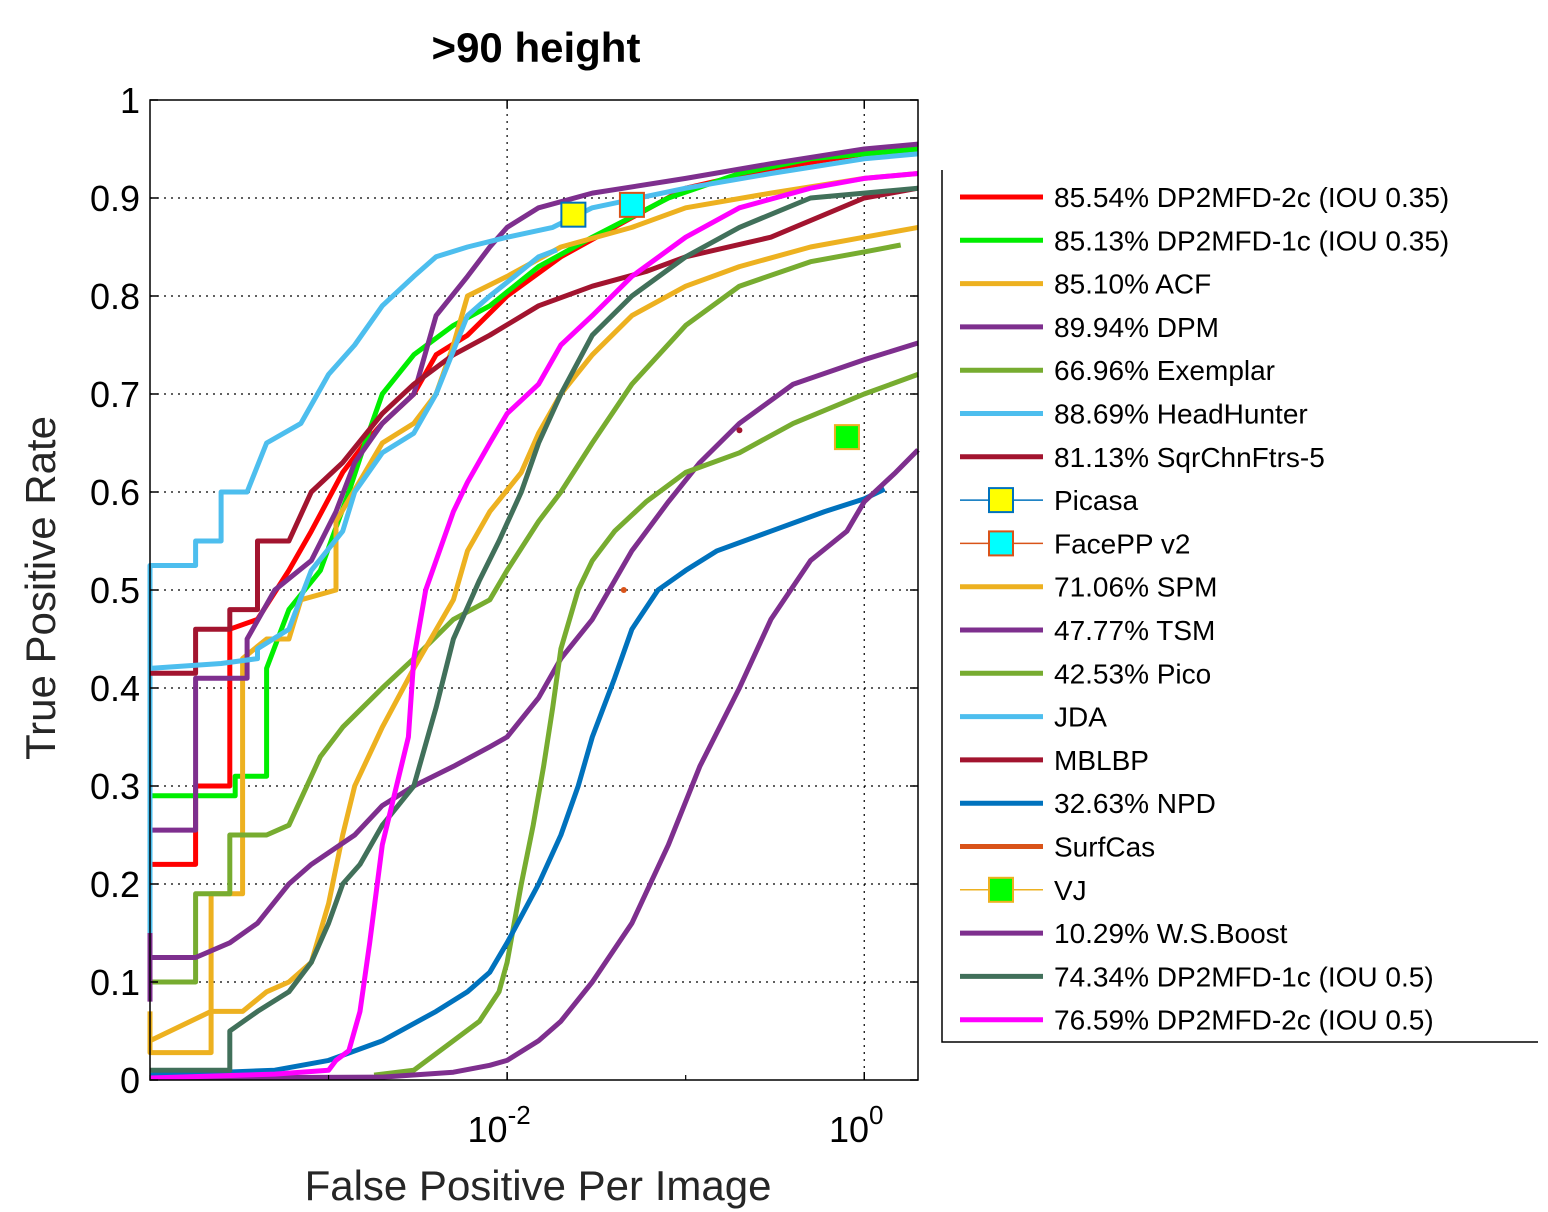 The width and height of the screenshot is (1548, 1212). Describe the element at coordinates (115, 492) in the screenshot. I see `y-tick-label: 0.6` at that location.